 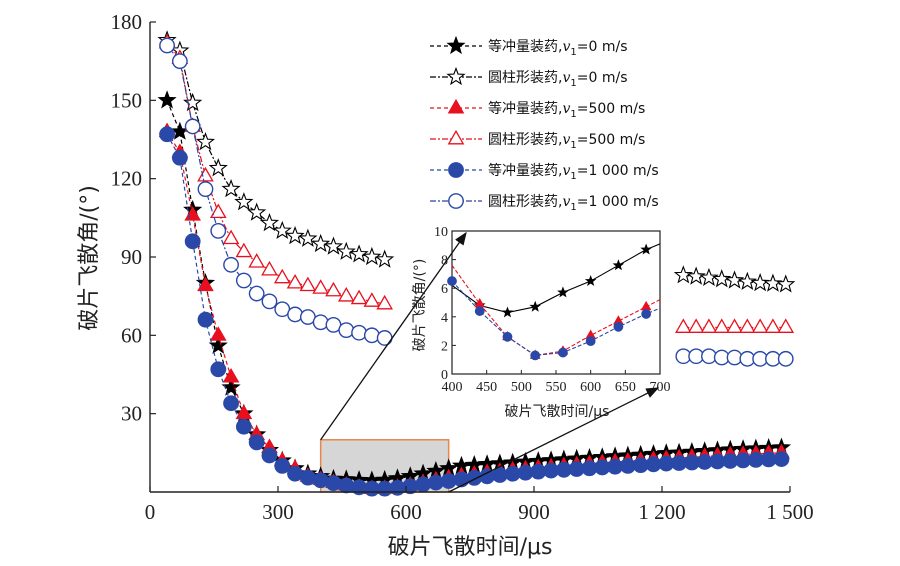 I want to click on inset-x-axis-title: 破片飞散时间/μs, so click(x=557, y=412).